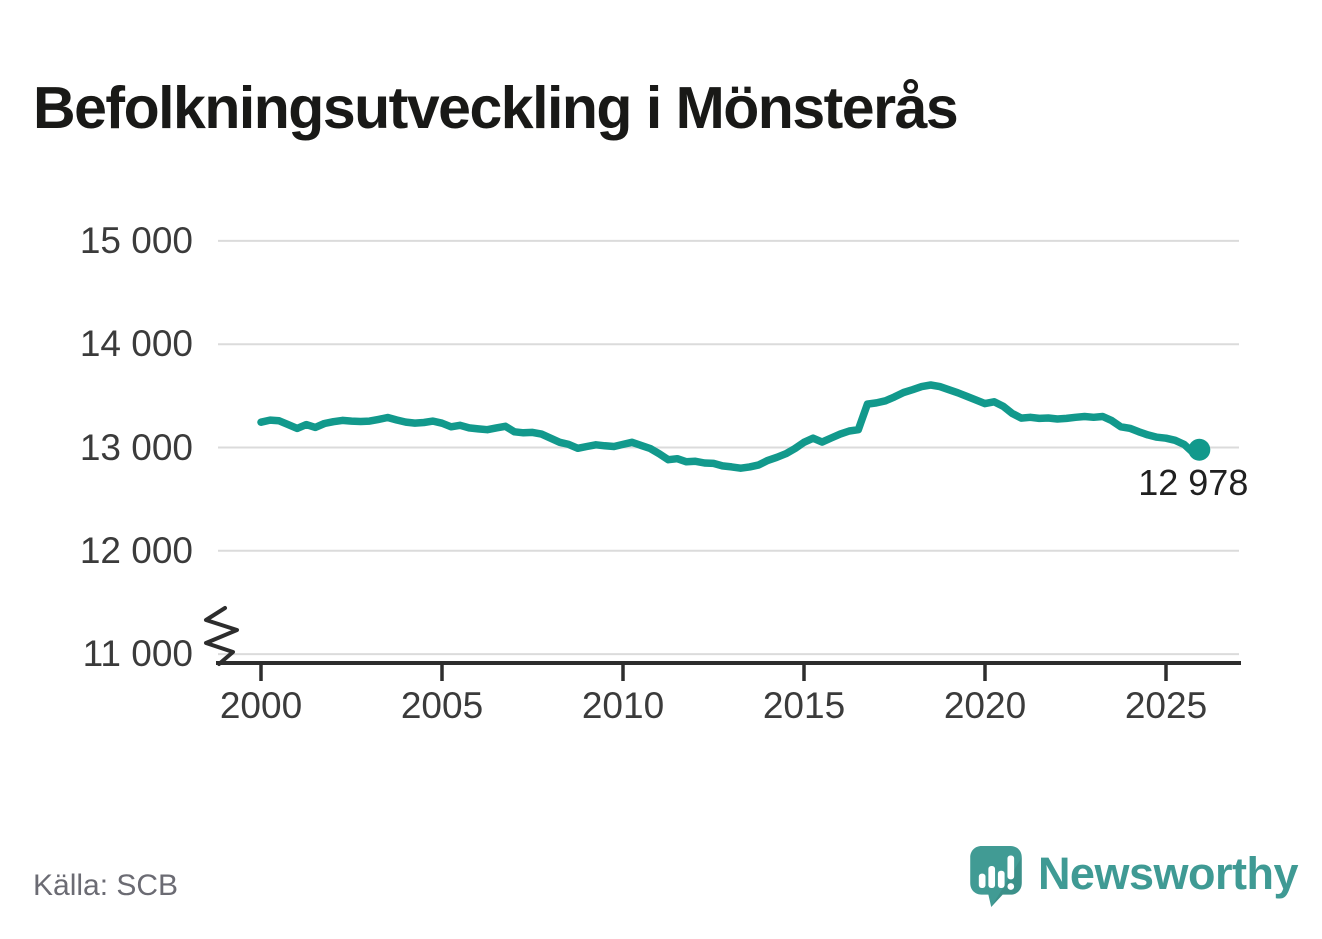 The image size is (1322, 939). I want to click on y-tick-label: 15 000, so click(136, 240).